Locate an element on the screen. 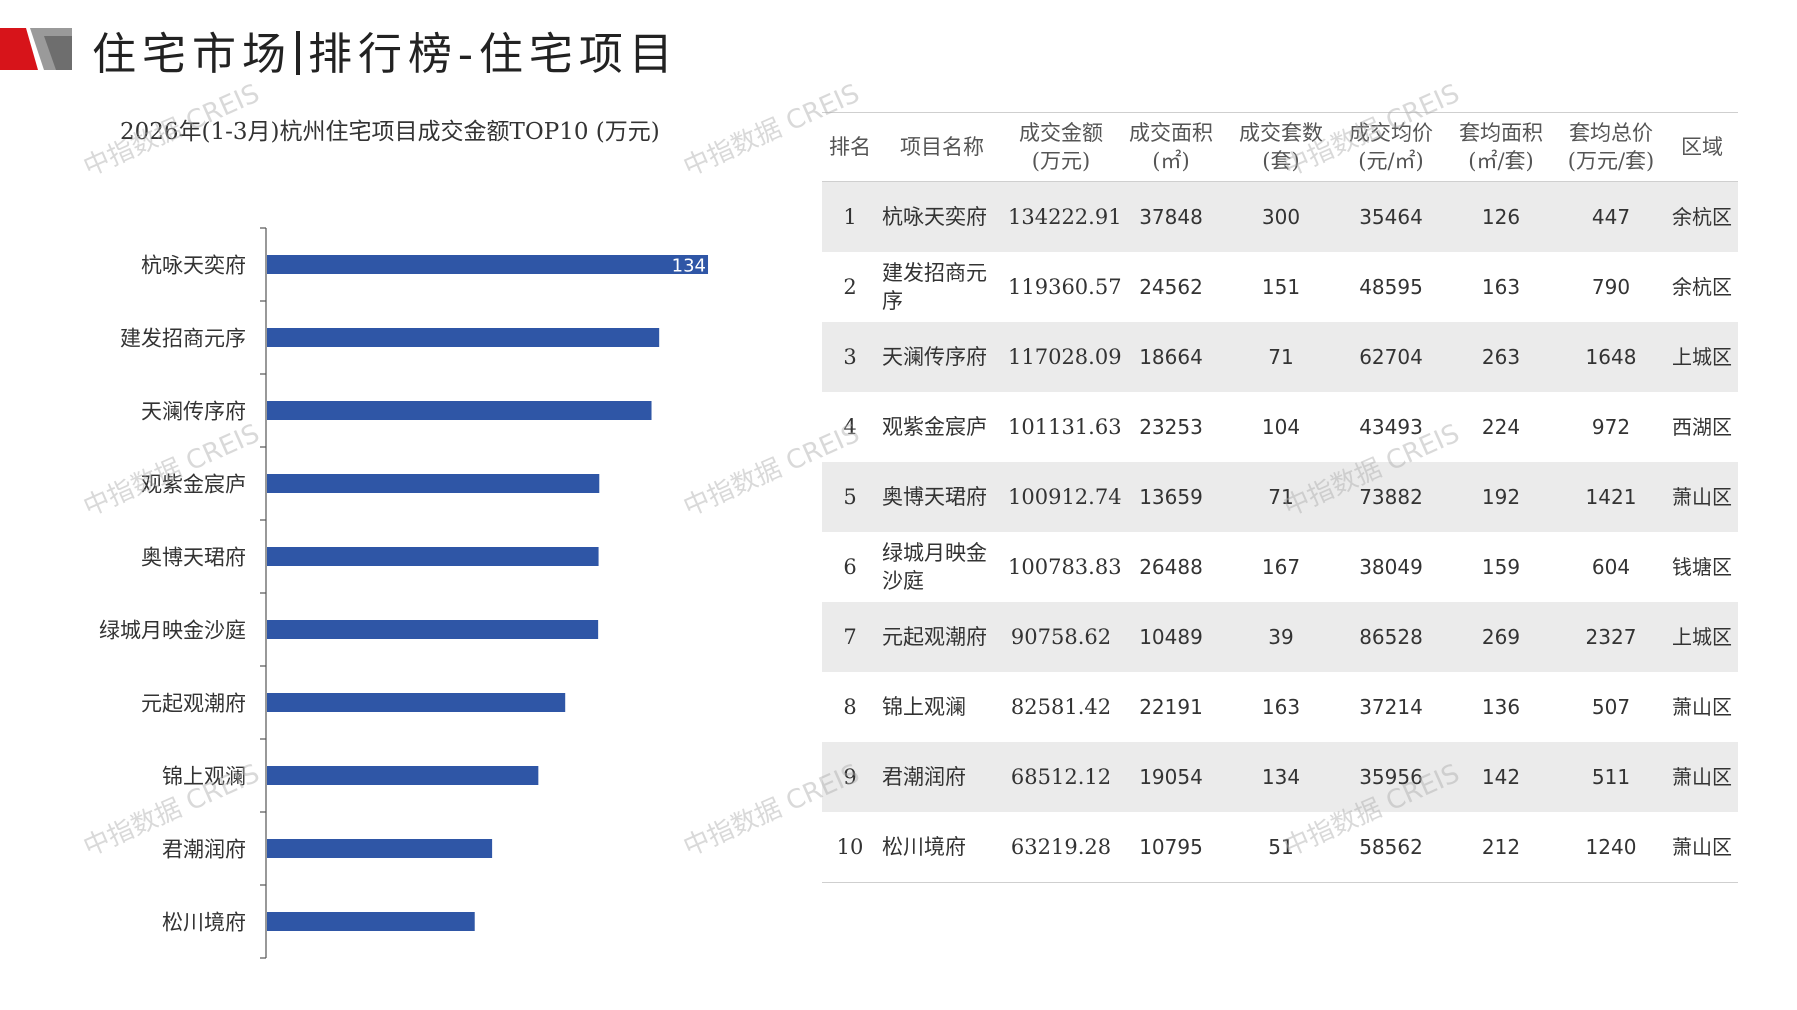 The height and width of the screenshot is (1010, 1797). table-cell: 51 is located at coordinates (1281, 847).